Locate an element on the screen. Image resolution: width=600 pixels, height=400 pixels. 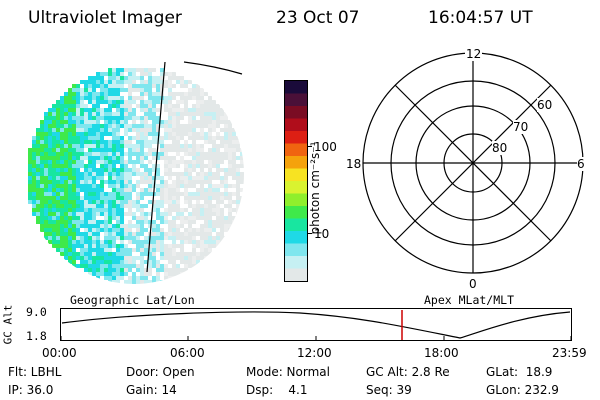
status-door: Door: Open is located at coordinates (160, 372).